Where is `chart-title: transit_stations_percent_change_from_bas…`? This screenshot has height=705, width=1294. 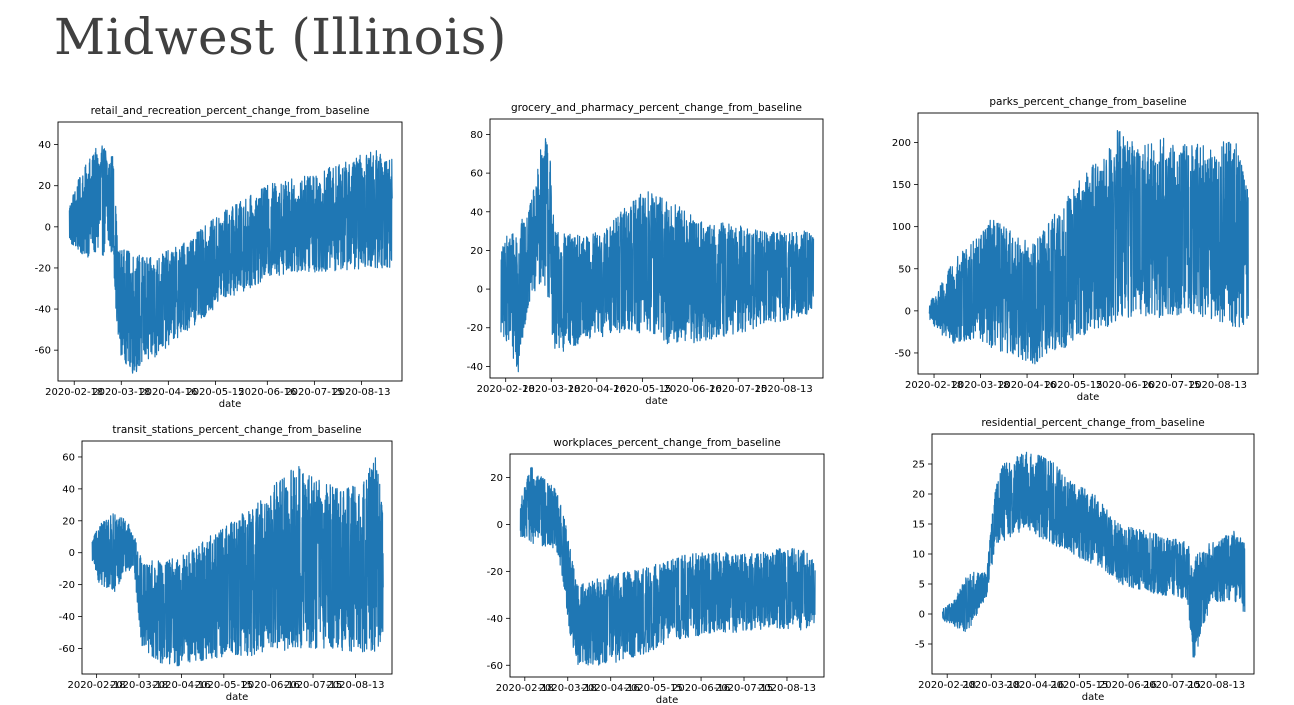
chart-title: transit_stations_percent_change_from_bas… is located at coordinates (236, 430).